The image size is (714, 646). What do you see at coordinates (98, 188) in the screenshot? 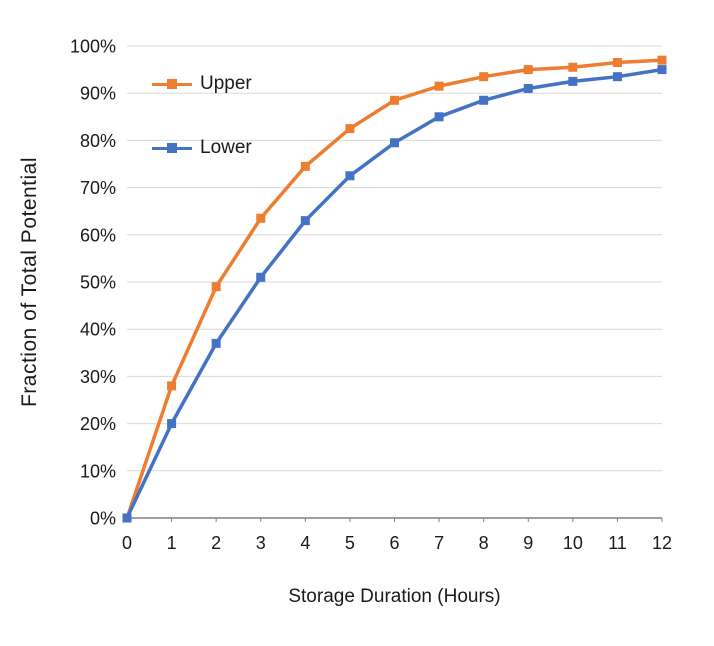
I see `y-tick-label: 70%` at bounding box center [98, 188].